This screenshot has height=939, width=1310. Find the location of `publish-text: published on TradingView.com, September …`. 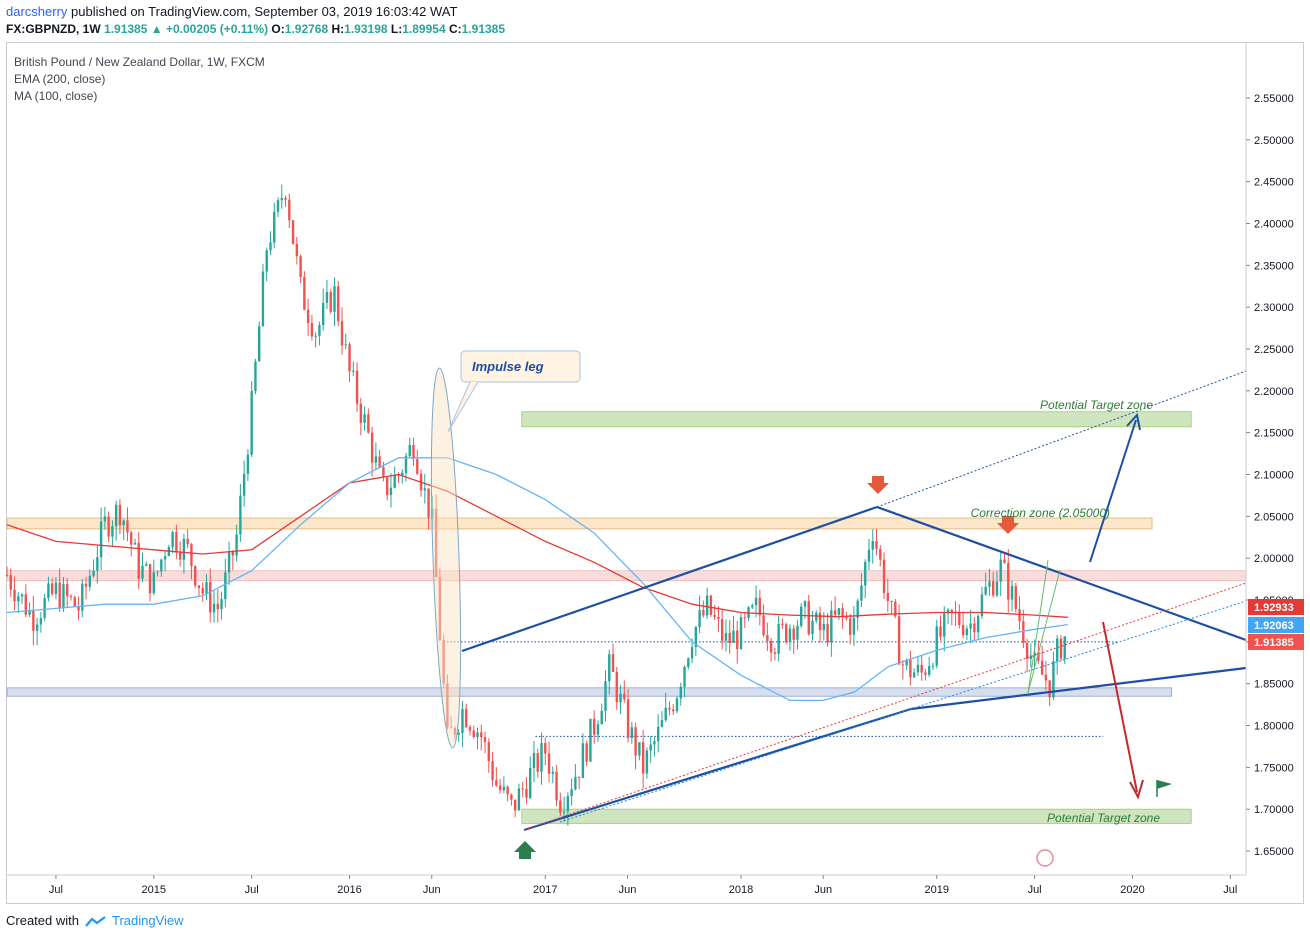

publish-text: published on TradingView.com, September … is located at coordinates (264, 11).